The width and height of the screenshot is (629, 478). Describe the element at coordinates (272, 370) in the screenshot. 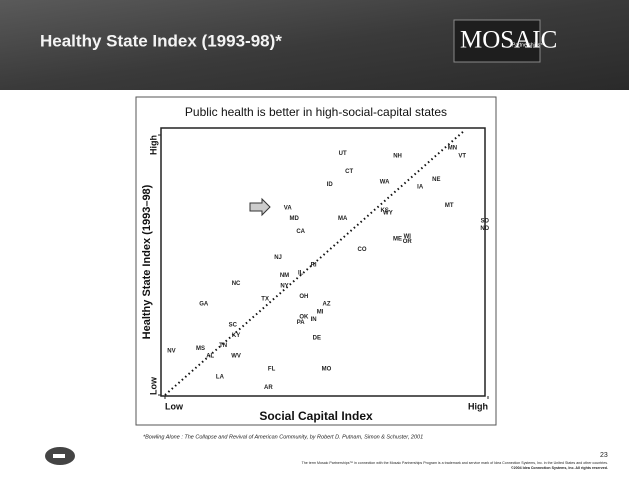

I see `state-point: FL` at that location.